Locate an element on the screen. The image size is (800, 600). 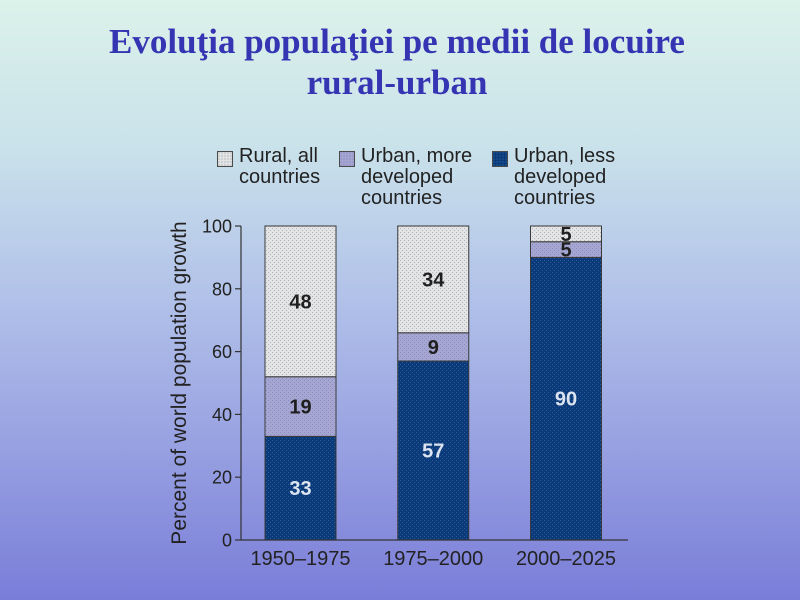
y-tick-label: 60 is located at coordinates (222, 352).